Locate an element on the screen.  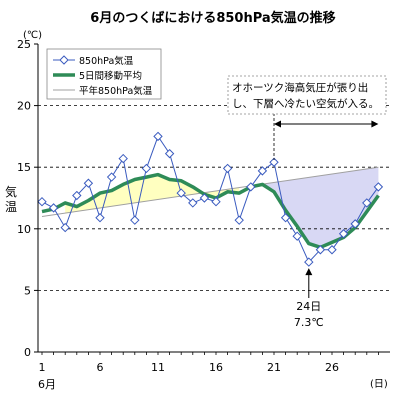
y-tick-label-5: 5 is located at coordinates (27, 290).